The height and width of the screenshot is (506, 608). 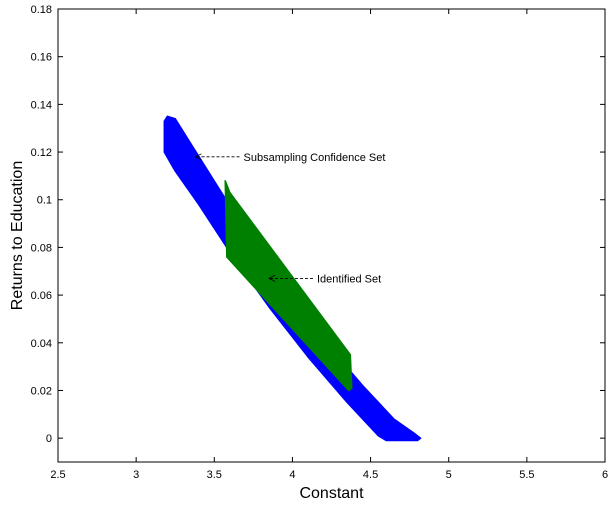 What do you see at coordinates (41, 10) in the screenshot?
I see `y-tick-label: 0.18` at bounding box center [41, 10].